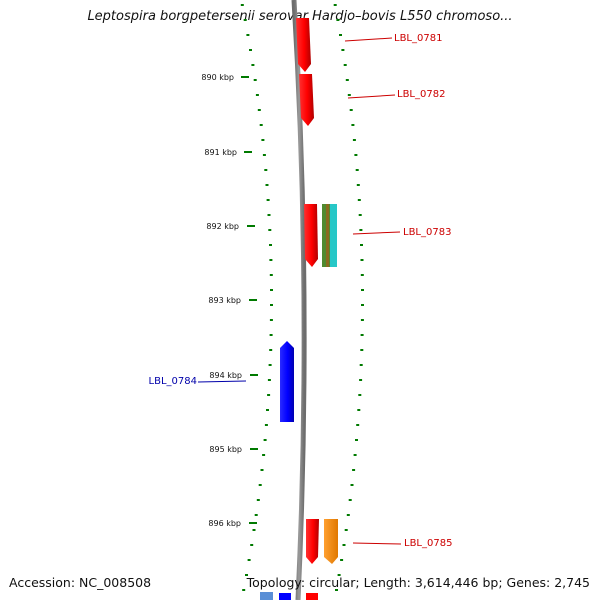  Describe the element at coordinates (427, 232) in the screenshot. I see `gene-label-LBL_0783: LBL_0783` at that location.